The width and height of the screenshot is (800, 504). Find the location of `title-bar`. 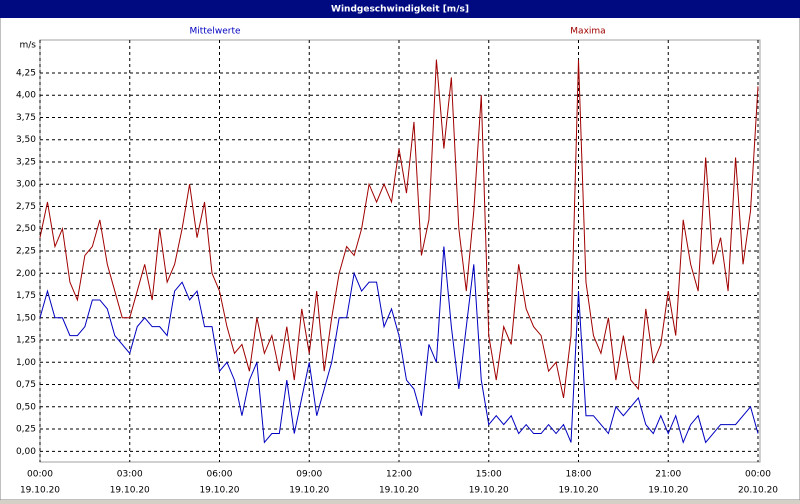

title-bar is located at coordinates (400, 9).